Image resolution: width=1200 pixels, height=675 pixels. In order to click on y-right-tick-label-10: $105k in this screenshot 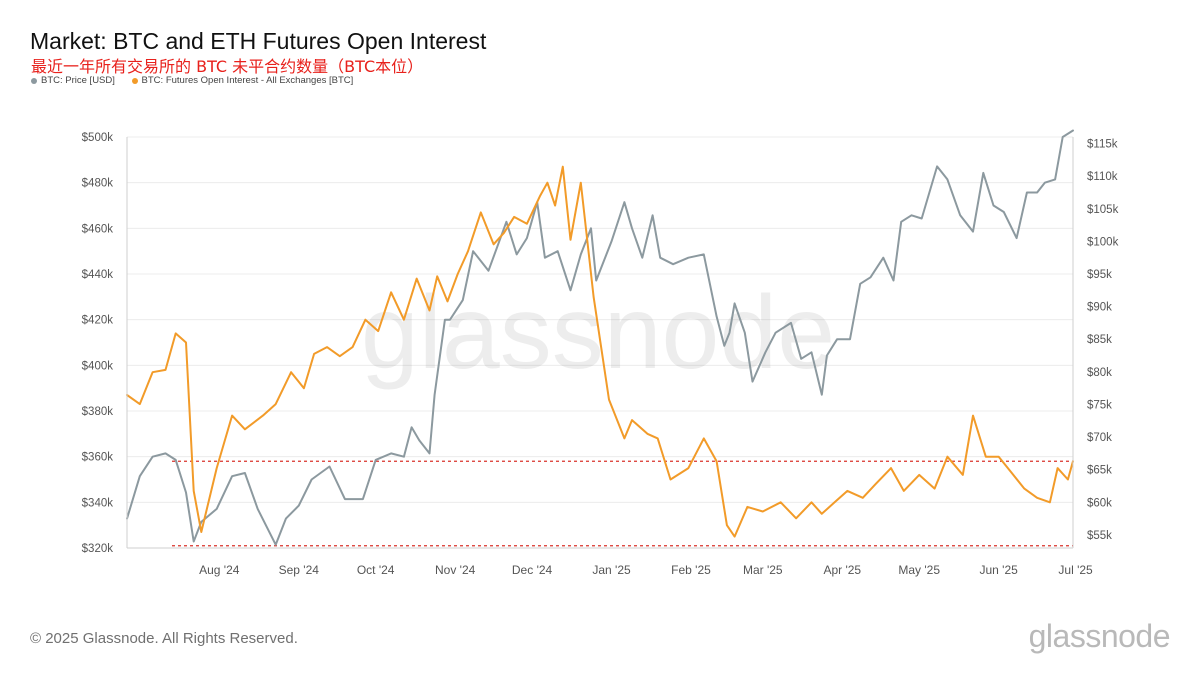, I will do `click(1103, 210)`.